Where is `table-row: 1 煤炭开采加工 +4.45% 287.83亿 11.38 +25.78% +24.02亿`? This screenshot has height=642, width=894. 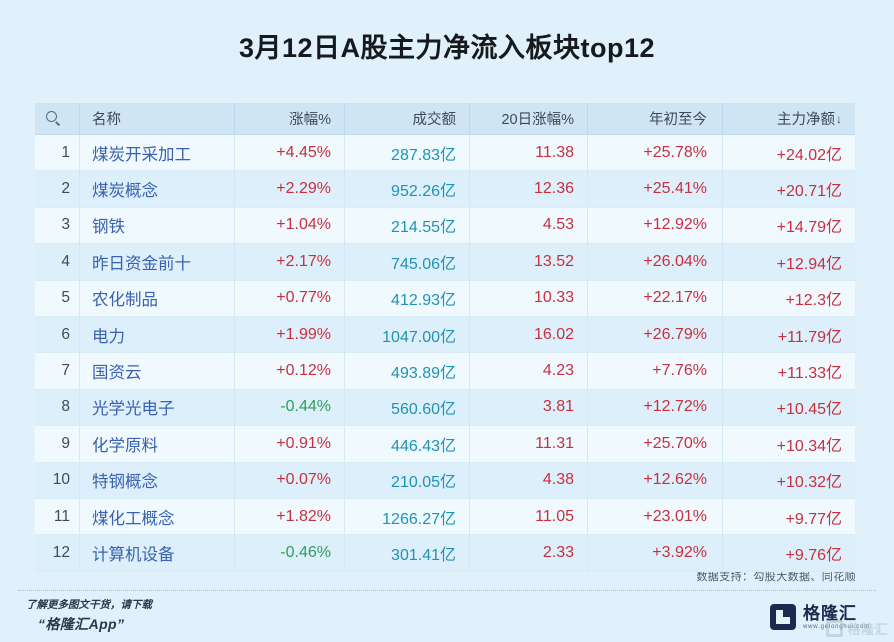 table-row: 1 煤炭开采加工 +4.45% 287.83亿 11.38 +25.78% +24.02亿 is located at coordinates (445, 153).